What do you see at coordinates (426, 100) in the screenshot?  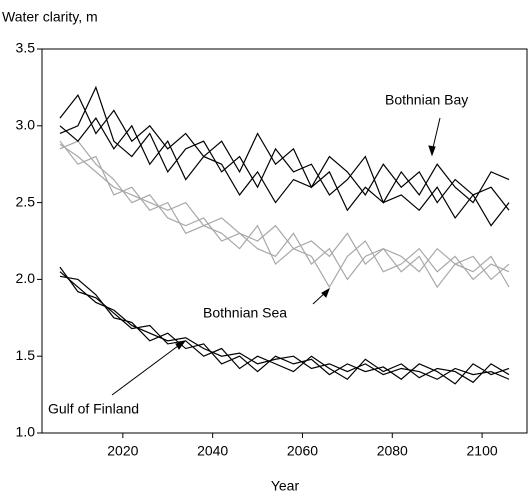 I see `annotation: Bothnian Bay` at bounding box center [426, 100].